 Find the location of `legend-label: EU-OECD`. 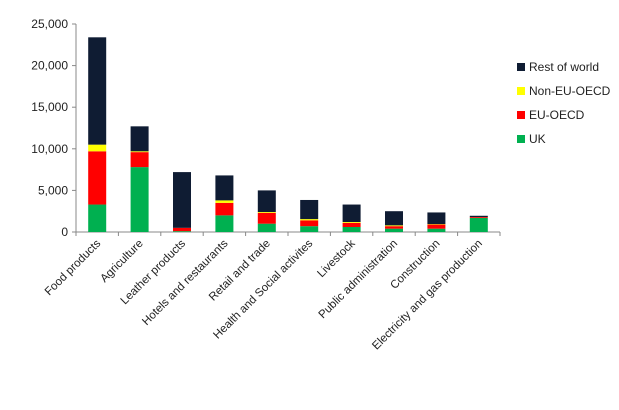

legend-label: EU-OECD is located at coordinates (557, 115).